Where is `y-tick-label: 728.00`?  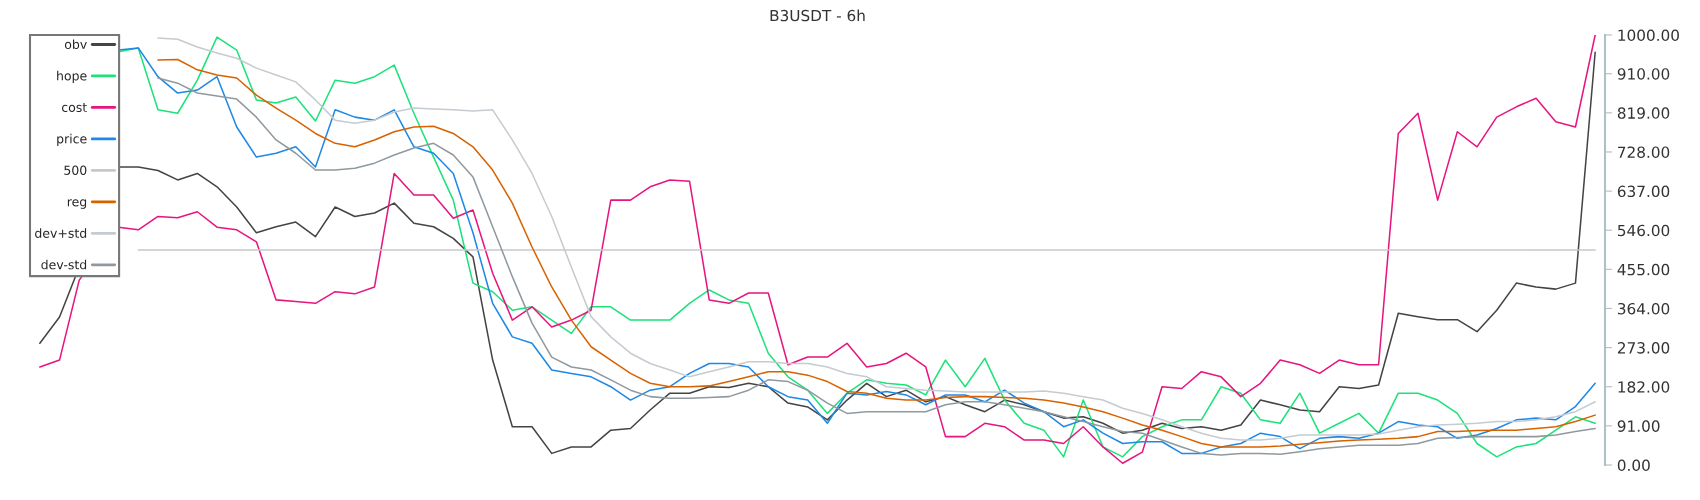
y-tick-label: 728.00 is located at coordinates (1644, 152).